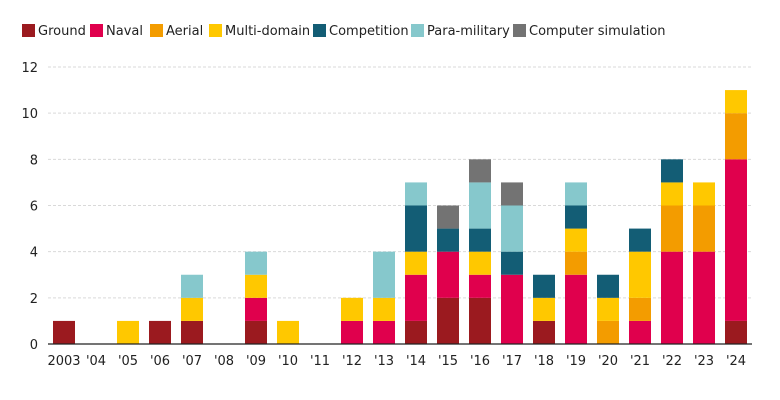  What do you see at coordinates (320, 361) in the screenshot?
I see `x-tick-label: '11` at bounding box center [320, 361].